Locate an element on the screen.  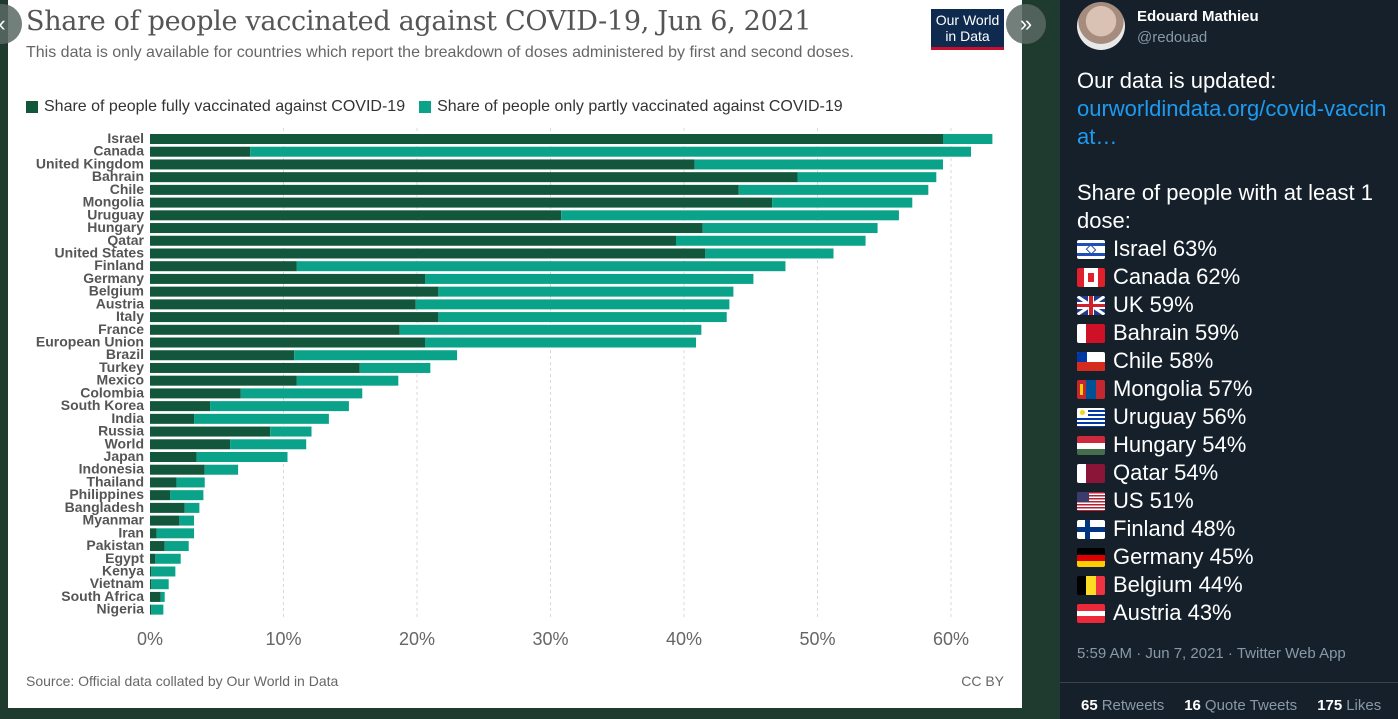
category-label: Kenya is located at coordinates (123, 570).